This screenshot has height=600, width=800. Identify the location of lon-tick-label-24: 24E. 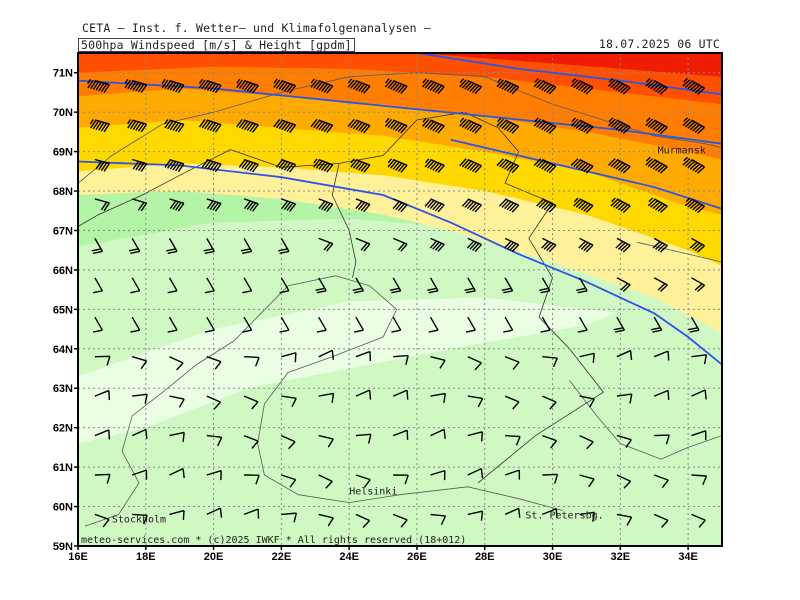
(349, 557).